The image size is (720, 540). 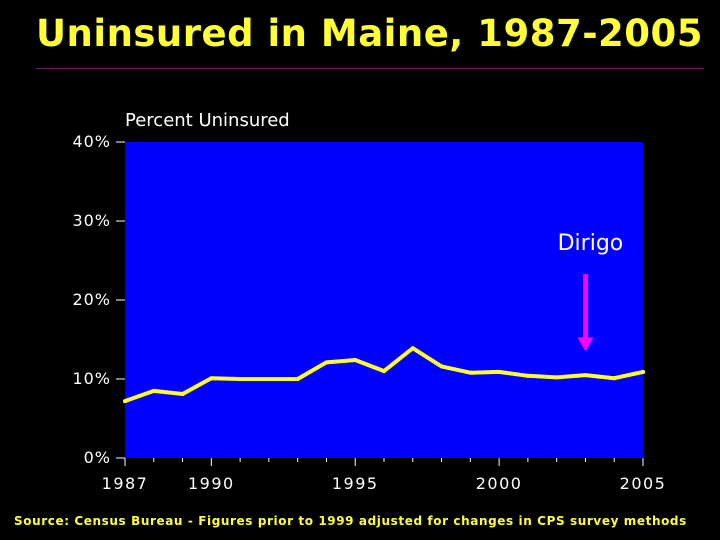 I want to click on y-axis: 0% 10% 20% 30% 40%, so click(x=98, y=299).